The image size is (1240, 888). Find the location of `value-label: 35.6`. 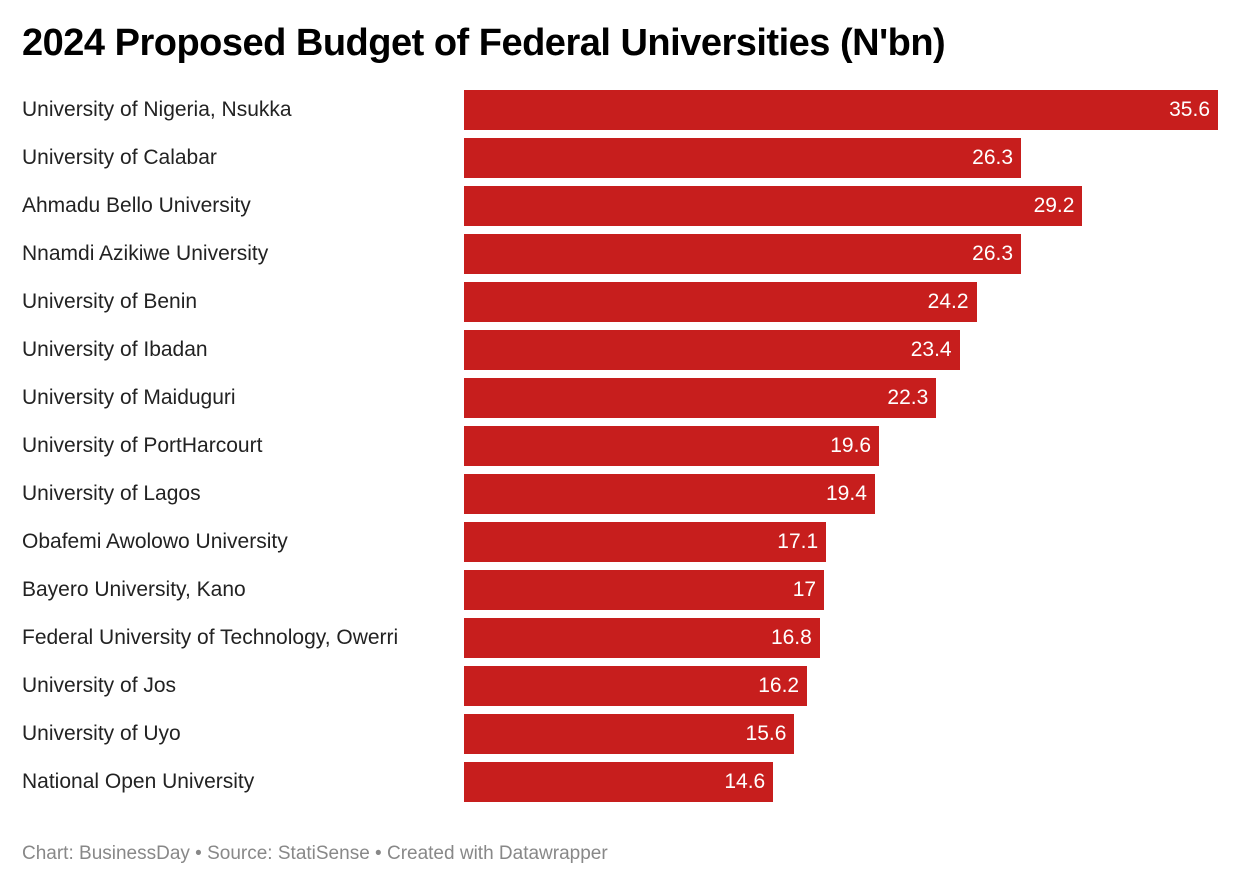

value-label: 35.6 is located at coordinates (1189, 109).